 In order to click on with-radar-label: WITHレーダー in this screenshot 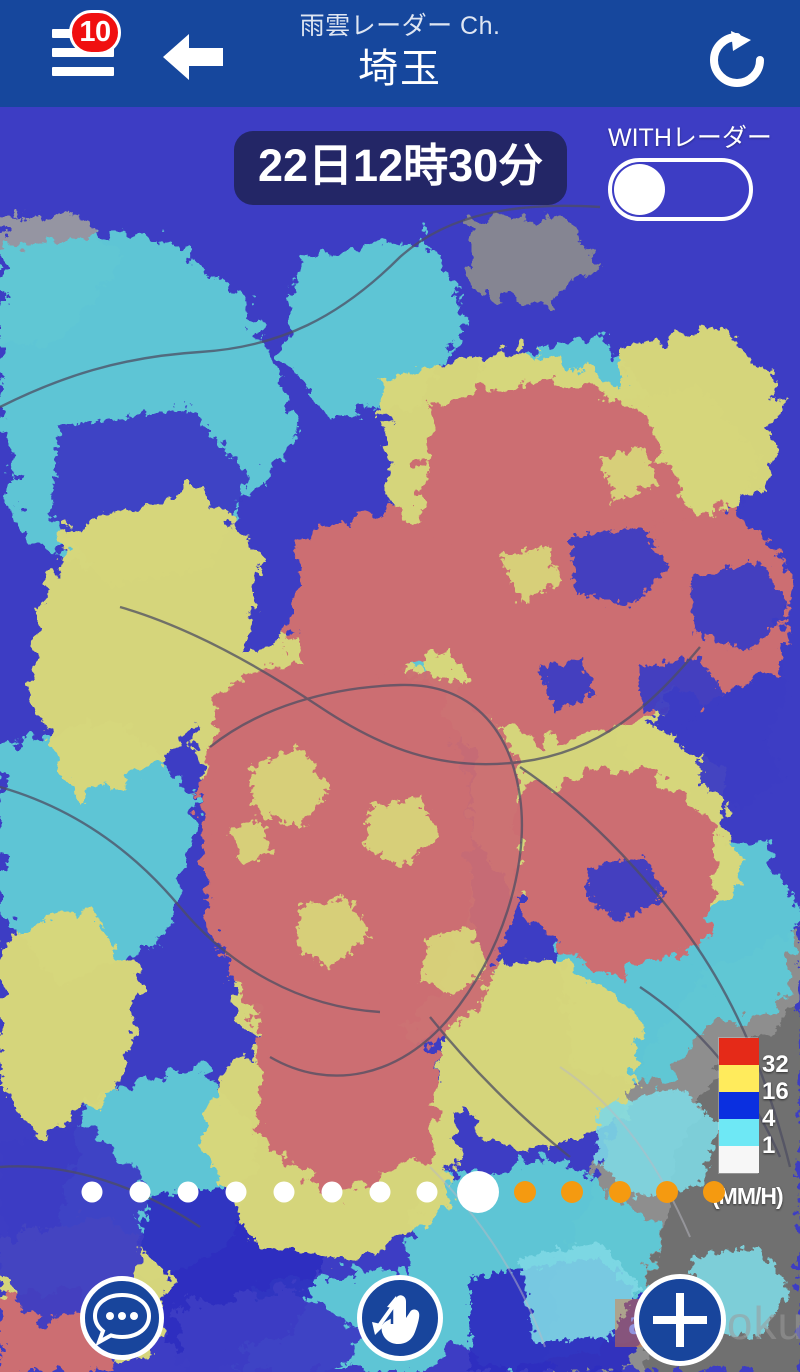, I will do `click(690, 138)`.